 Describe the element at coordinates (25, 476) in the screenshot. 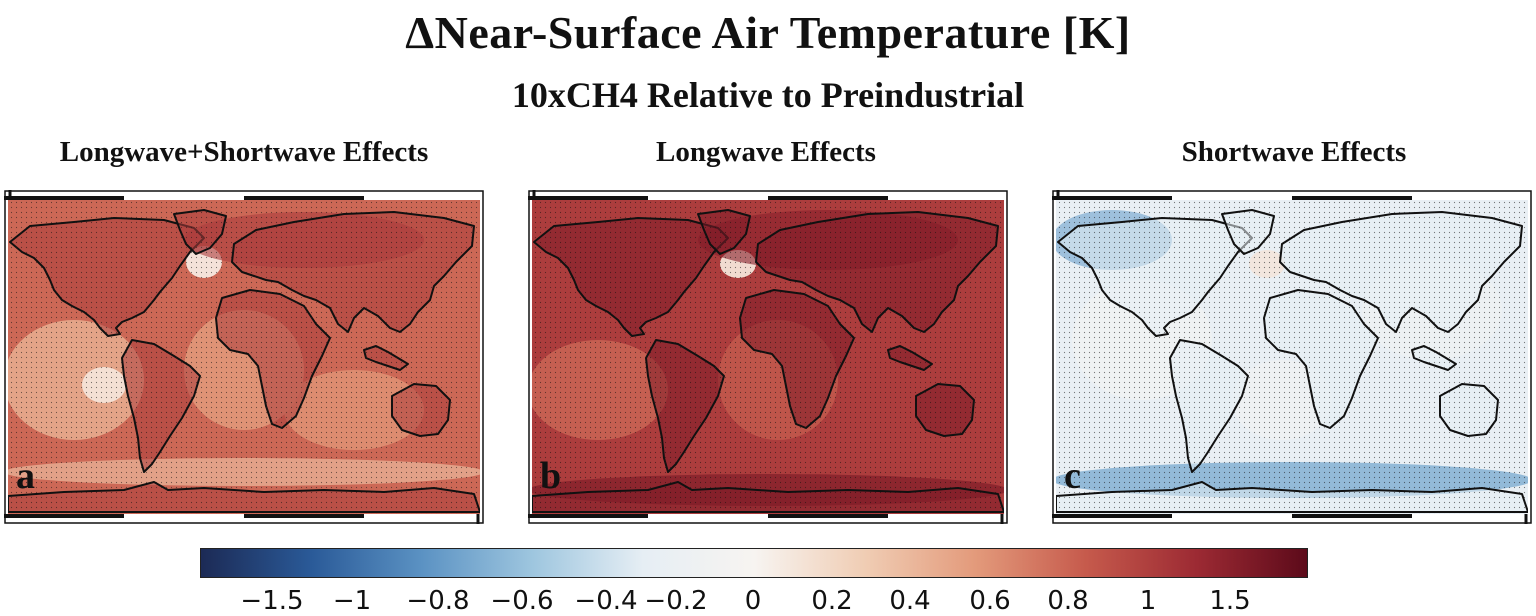

I see `panel-label-a: a` at that location.